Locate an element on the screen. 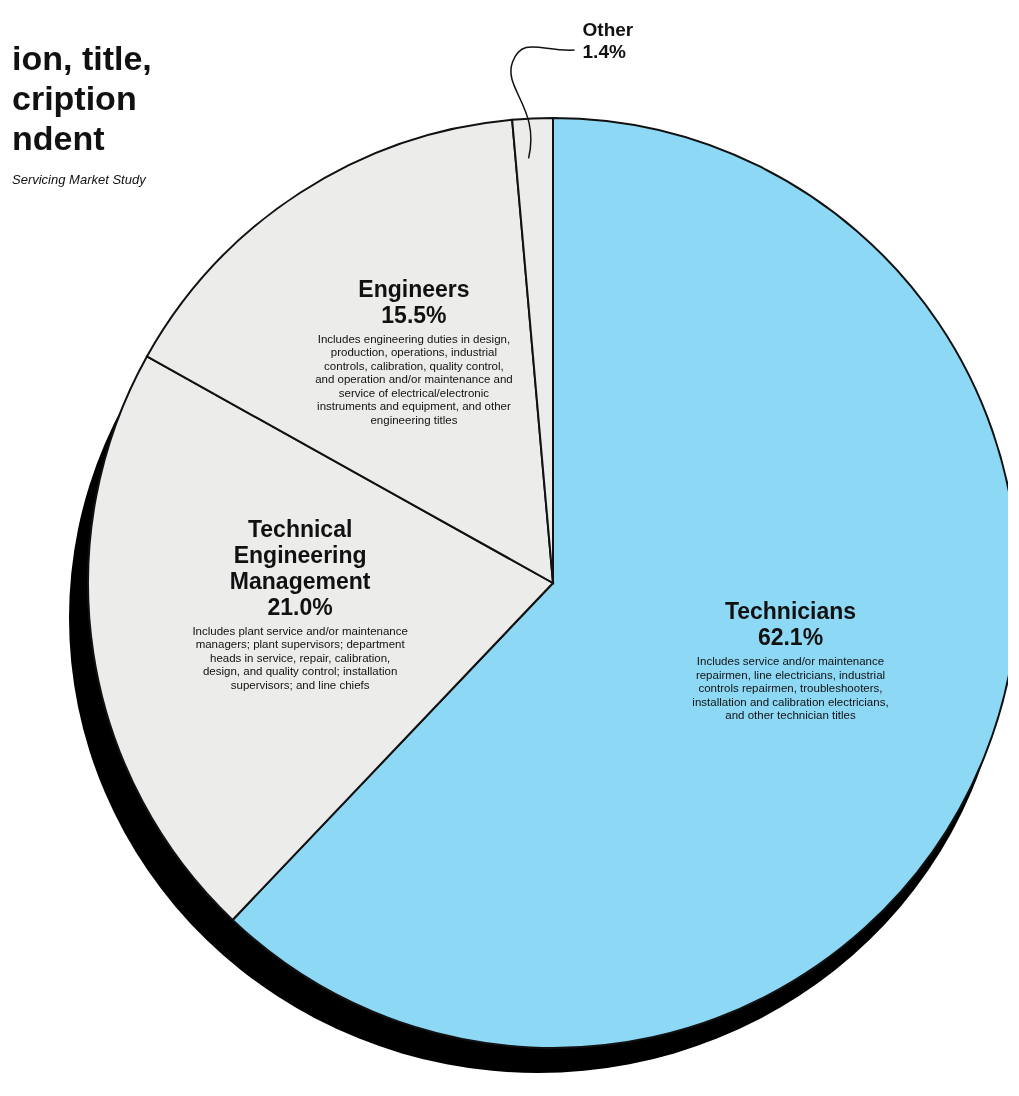  data-label: 21.0% is located at coordinates (300, 606).